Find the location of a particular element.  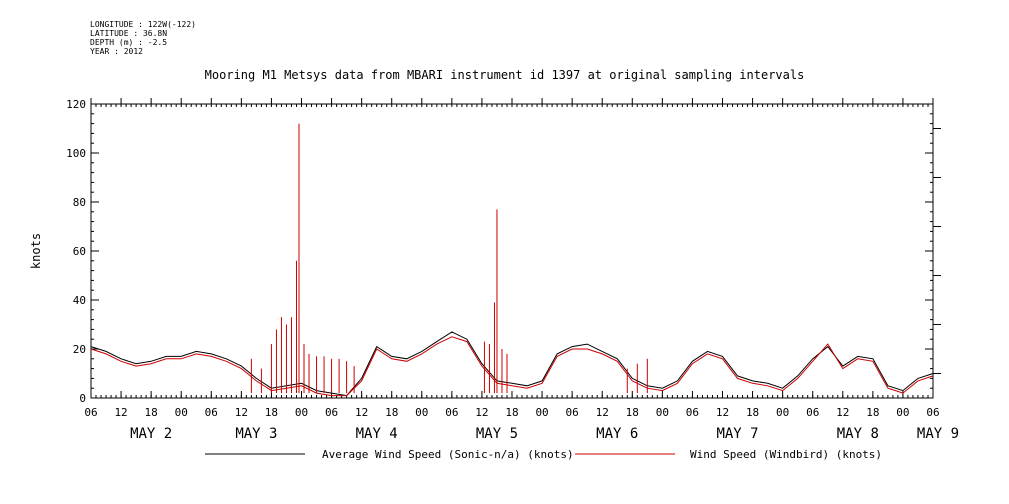

series-line-average-wind-speed is located at coordinates (512, 364).